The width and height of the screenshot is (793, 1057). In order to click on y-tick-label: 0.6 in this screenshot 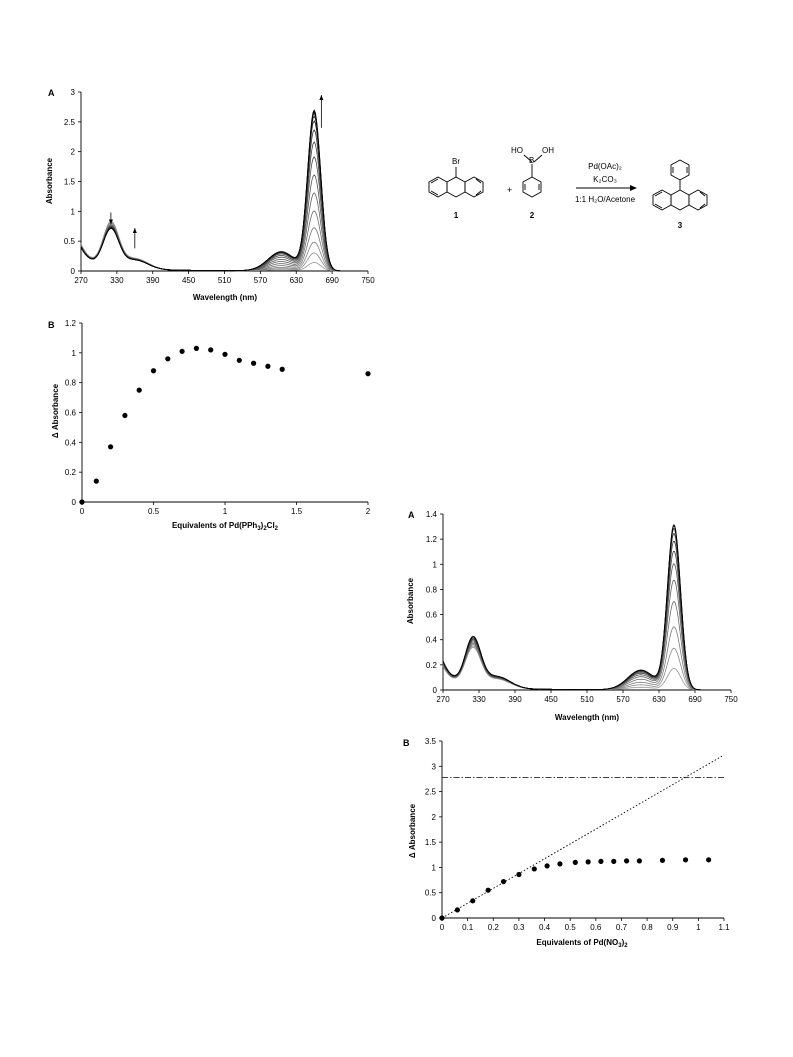, I will do `click(71, 413)`.